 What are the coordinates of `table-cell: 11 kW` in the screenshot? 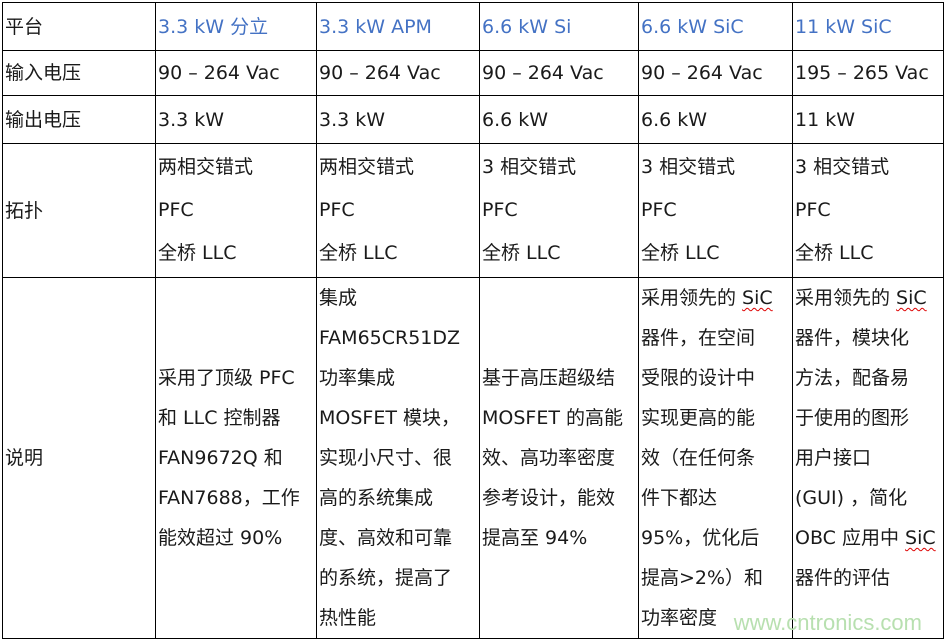 It's located at (868, 119).